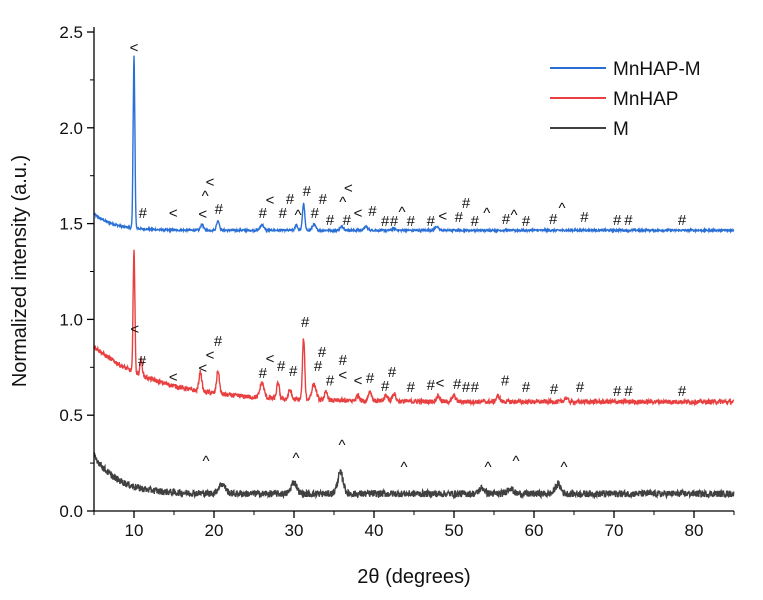 This screenshot has width=763, height=600. I want to click on y-tick-label: 0.0, so click(71, 511).